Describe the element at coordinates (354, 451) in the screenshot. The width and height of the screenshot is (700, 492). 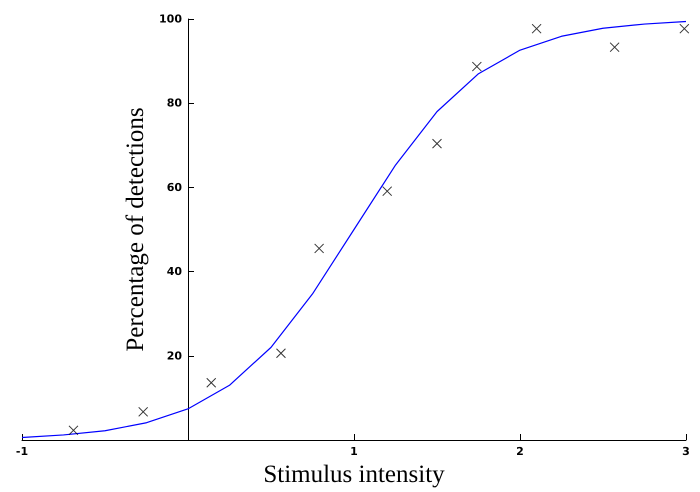
I see `x-tick-label: 1` at that location.